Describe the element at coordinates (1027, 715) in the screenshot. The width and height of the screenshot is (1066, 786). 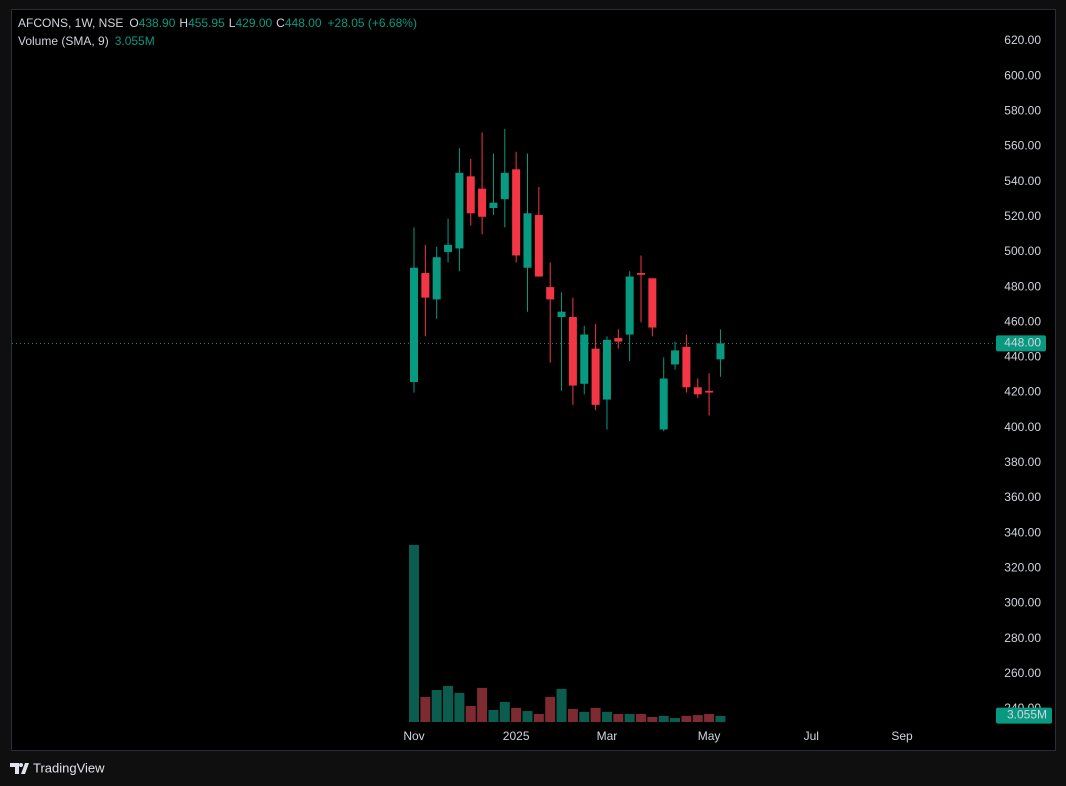
I see `volume-sma-badge-label: 3.055M` at that location.